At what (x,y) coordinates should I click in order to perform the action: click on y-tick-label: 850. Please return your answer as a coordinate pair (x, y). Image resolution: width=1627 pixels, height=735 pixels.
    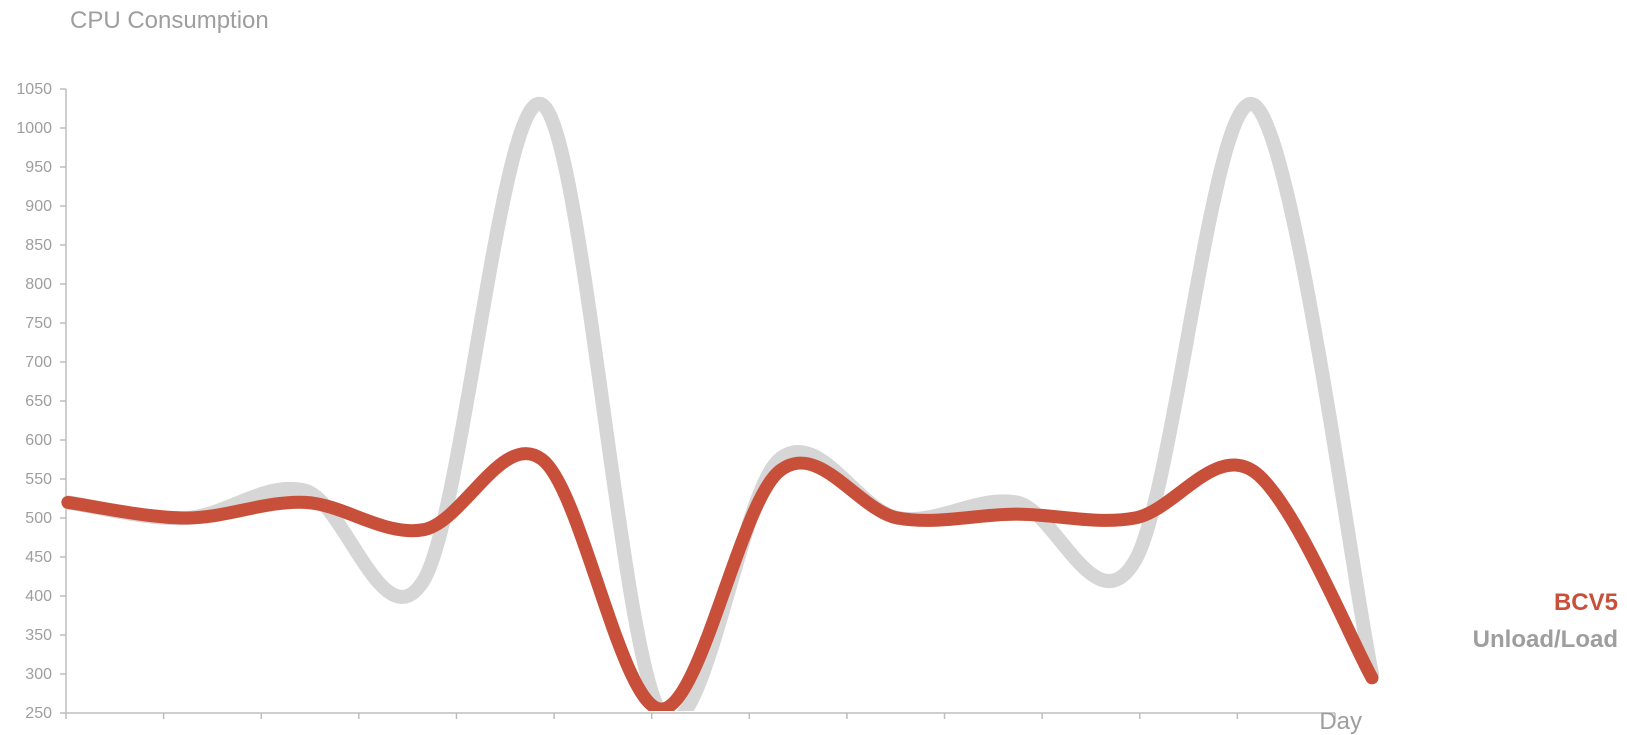
    Looking at the image, I should click on (38, 245).